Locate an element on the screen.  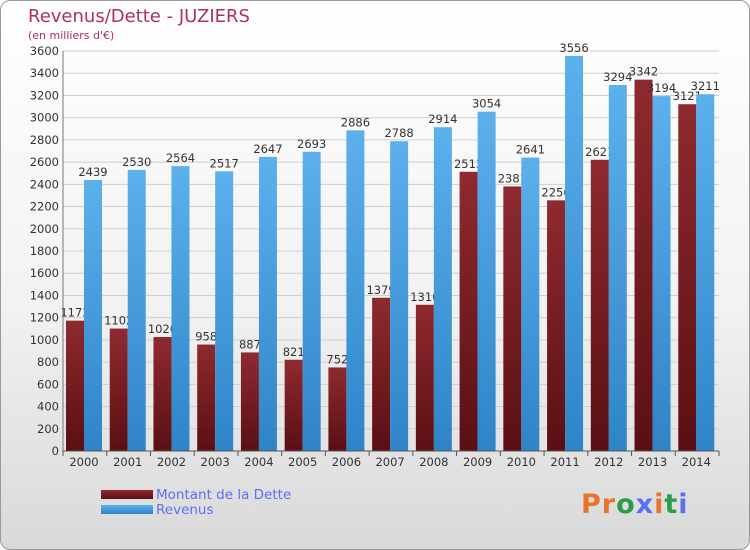
y-tick-label: 2600 is located at coordinates (44, 162).